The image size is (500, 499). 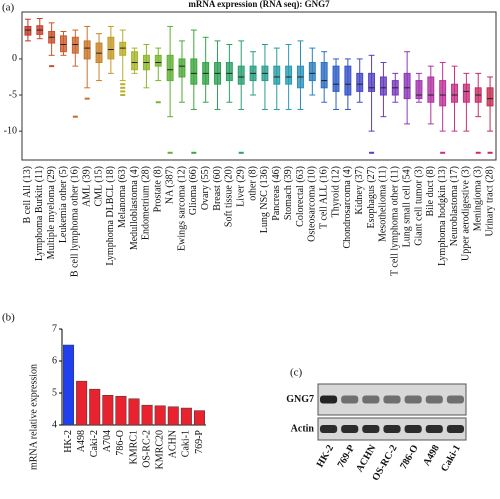 What do you see at coordinates (54, 360) in the screenshot?
I see `y-tick-label: 6` at bounding box center [54, 360].